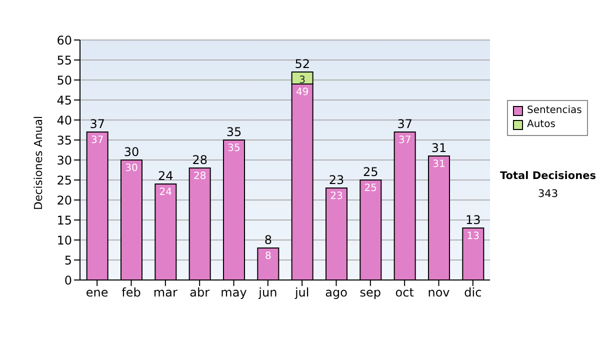  Describe the element at coordinates (131, 293) in the screenshot. I see `x-tick-label: feb` at that location.